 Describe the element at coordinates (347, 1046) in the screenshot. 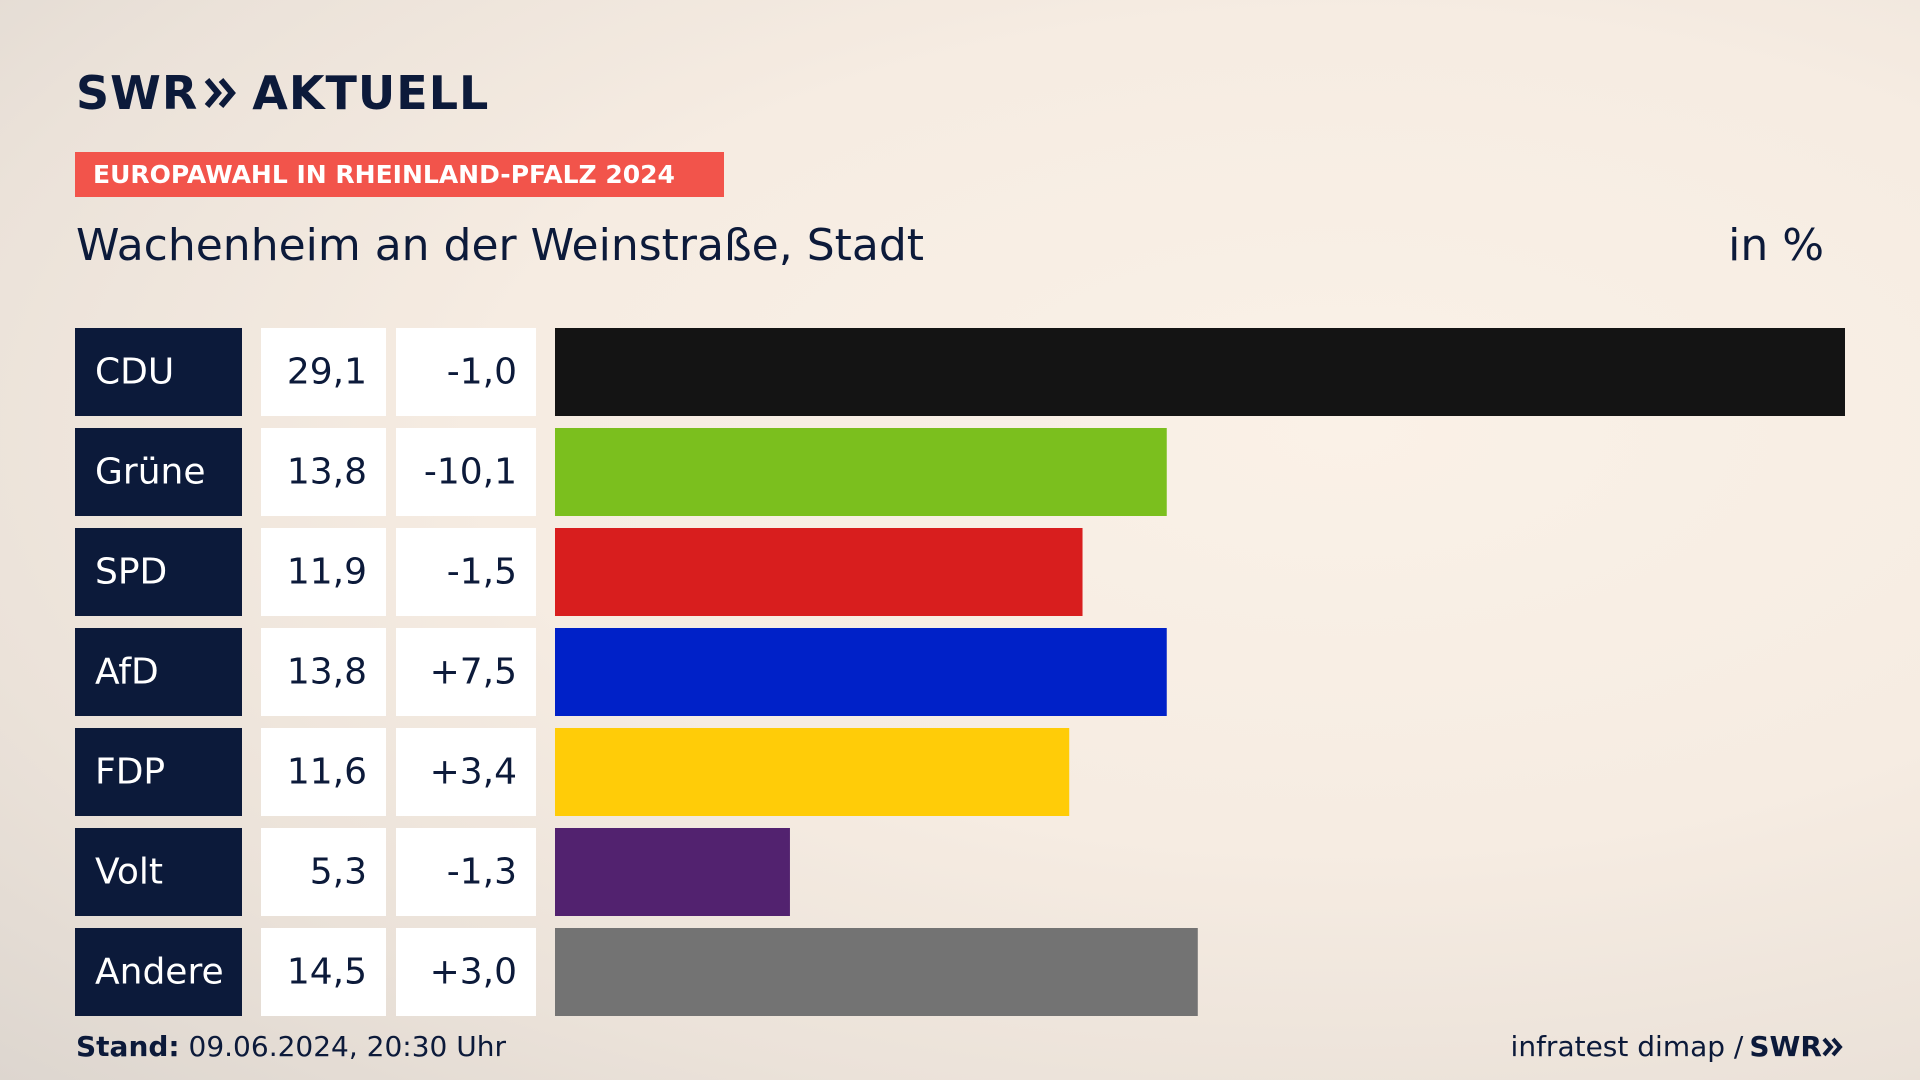

I see `timestamp-value: 09.06.2024, 20:30 Uhr` at that location.